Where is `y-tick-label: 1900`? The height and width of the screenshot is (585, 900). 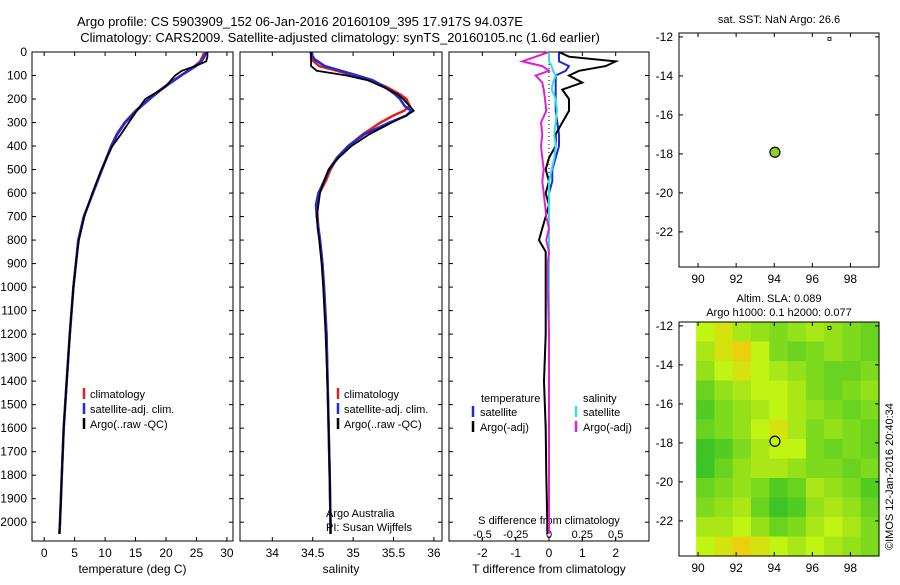
y-tick-label: 1900 is located at coordinates (13, 499).